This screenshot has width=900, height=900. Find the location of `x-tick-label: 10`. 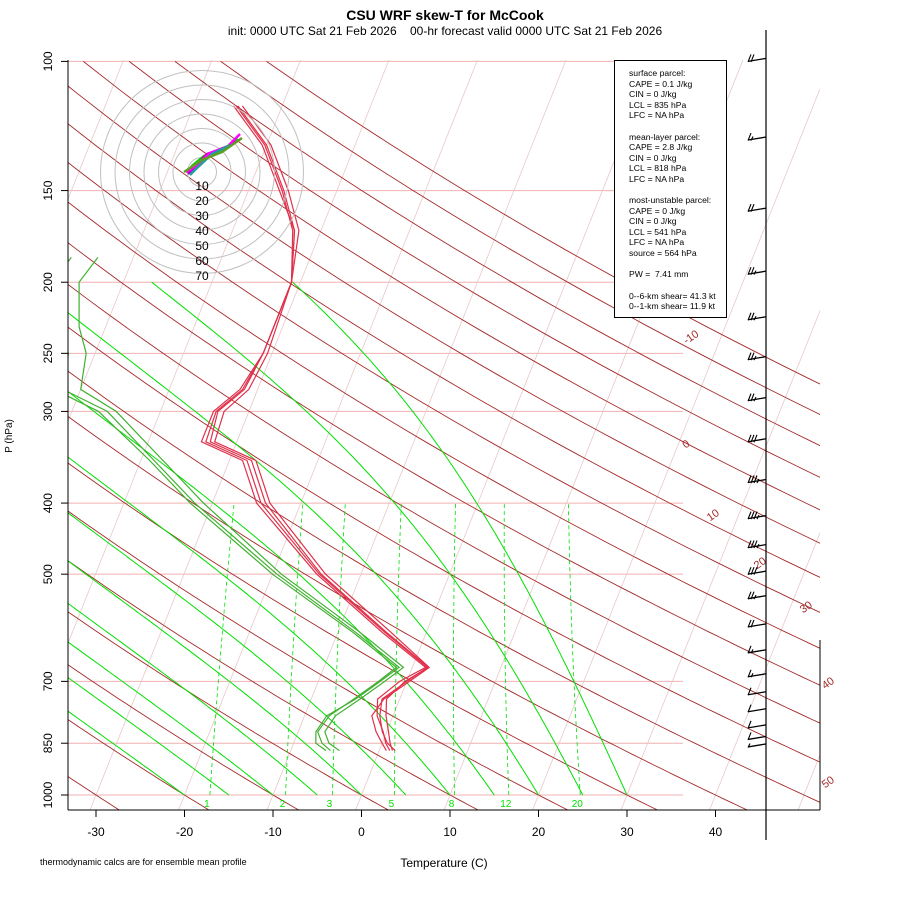

x-tick-label: 10 is located at coordinates (450, 832).